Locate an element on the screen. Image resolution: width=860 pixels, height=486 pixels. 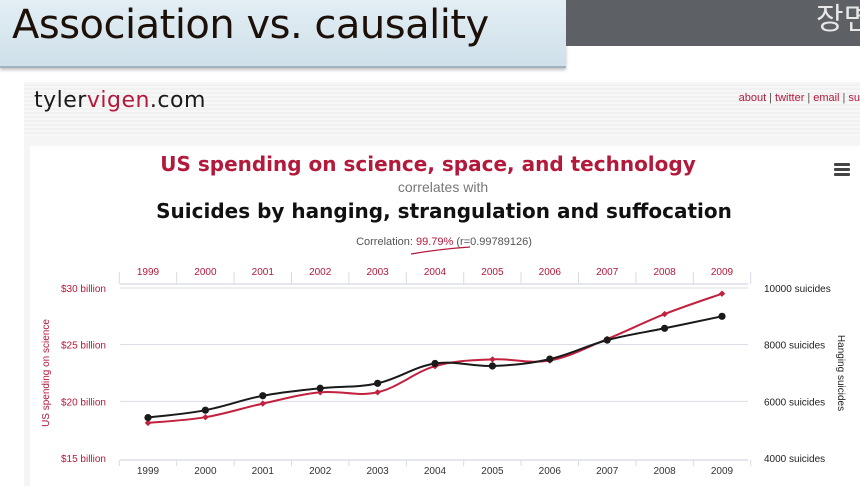
bottom-year-label: 2000 is located at coordinates (205, 471).